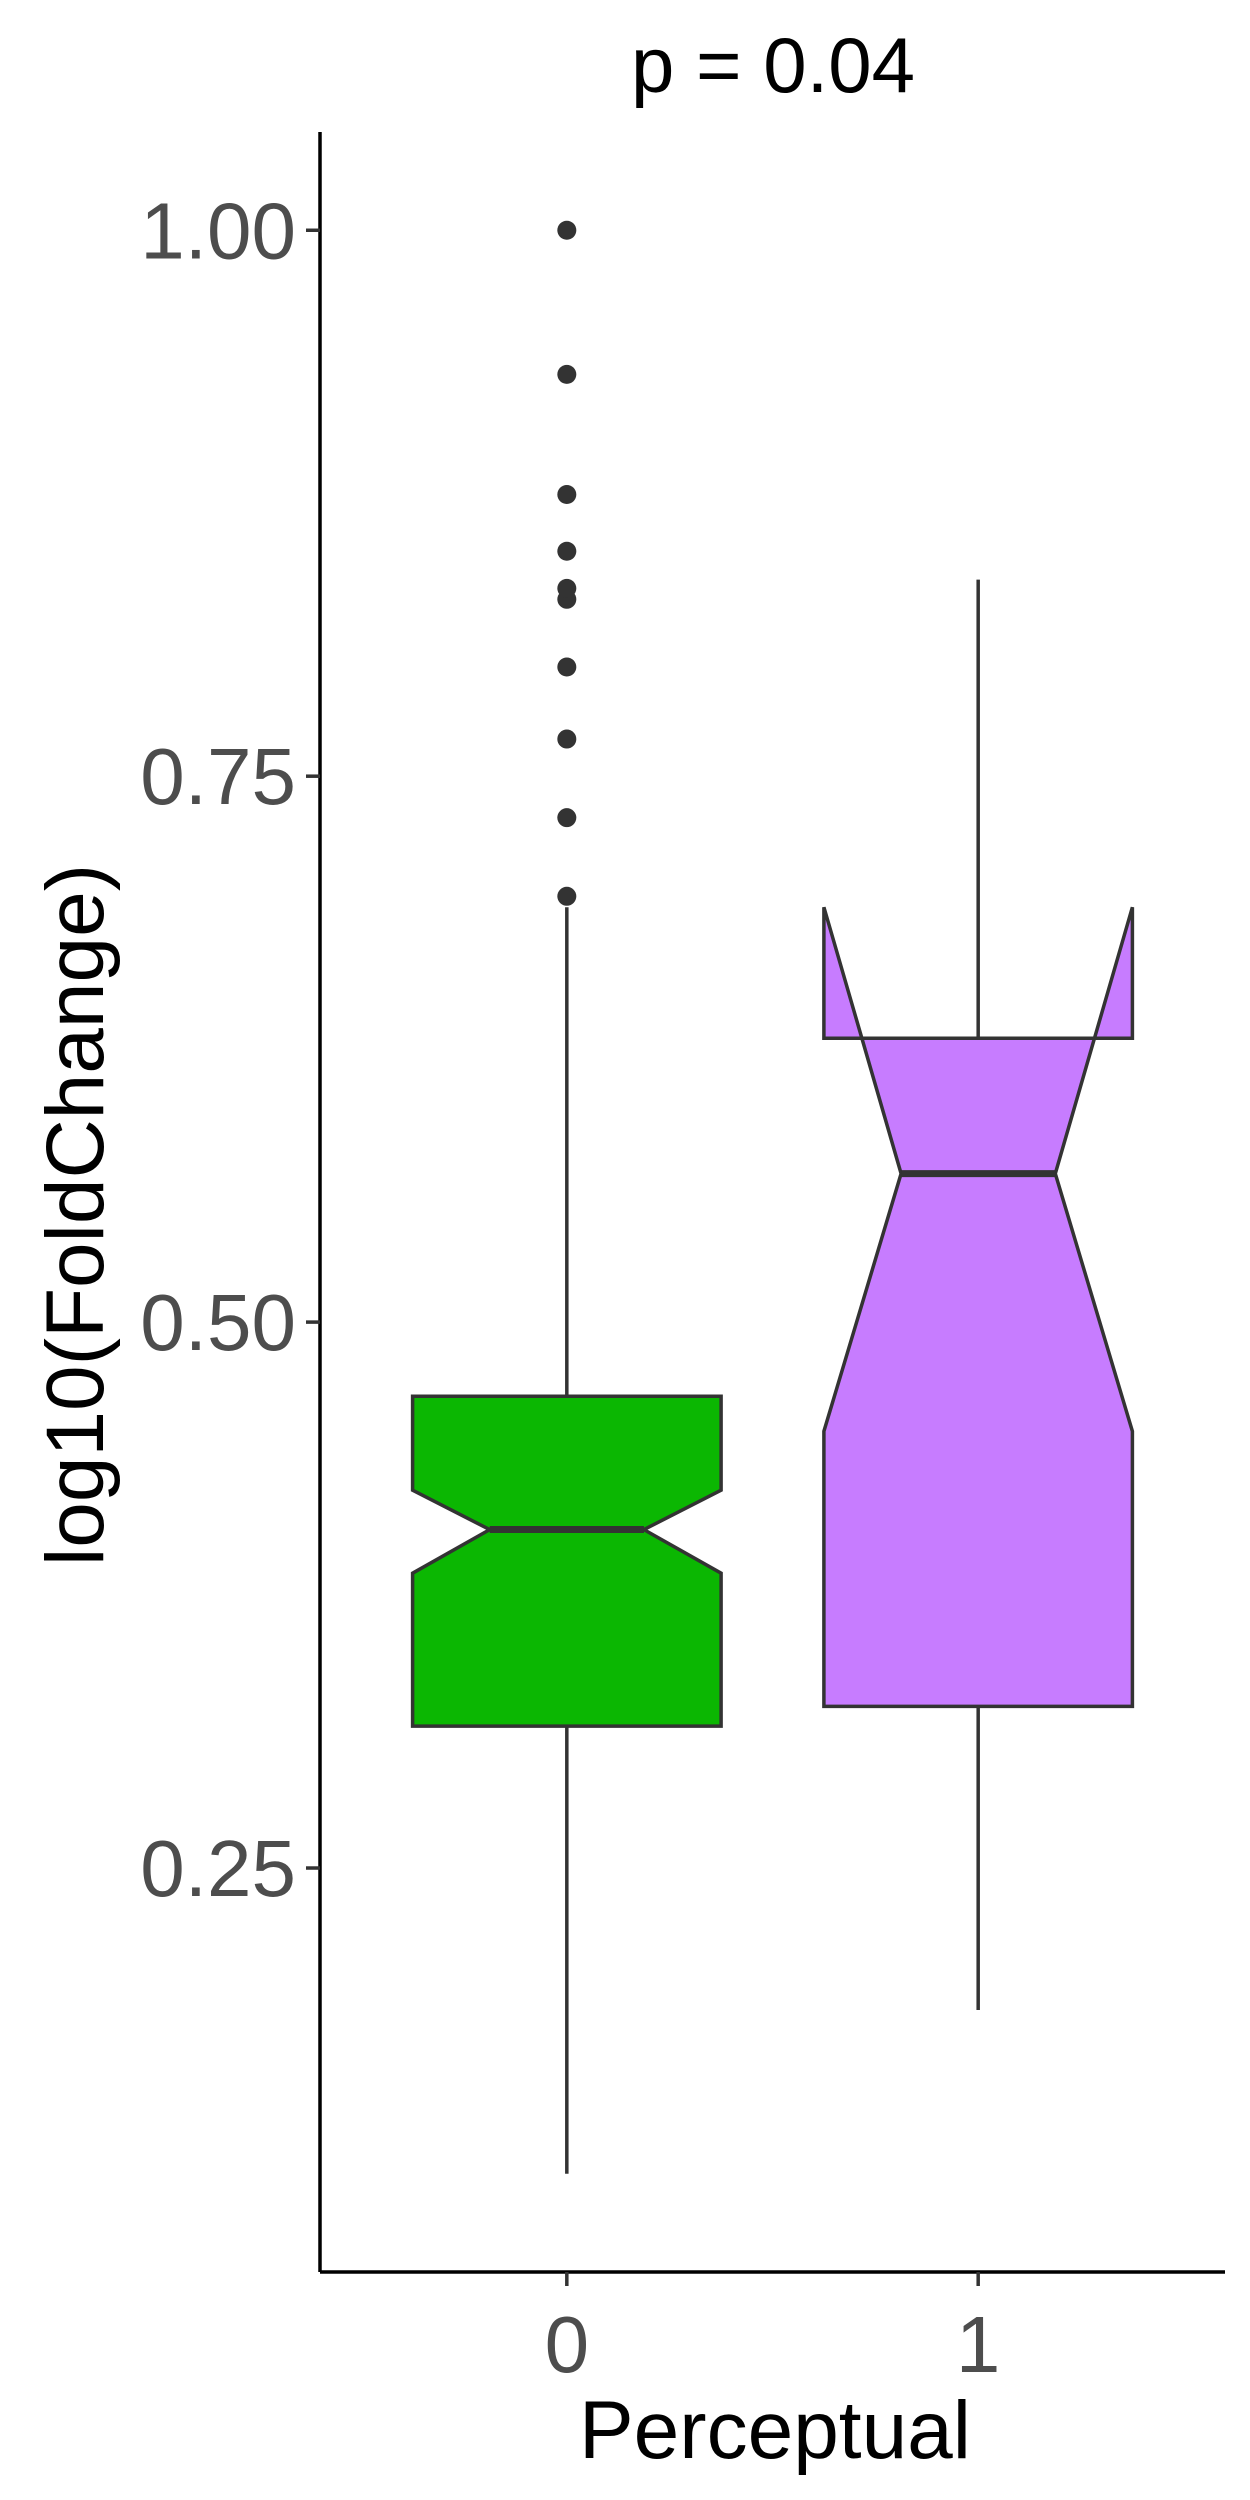 The image size is (1250, 2500). I want to click on x-tick-label: 0, so click(567, 2344).